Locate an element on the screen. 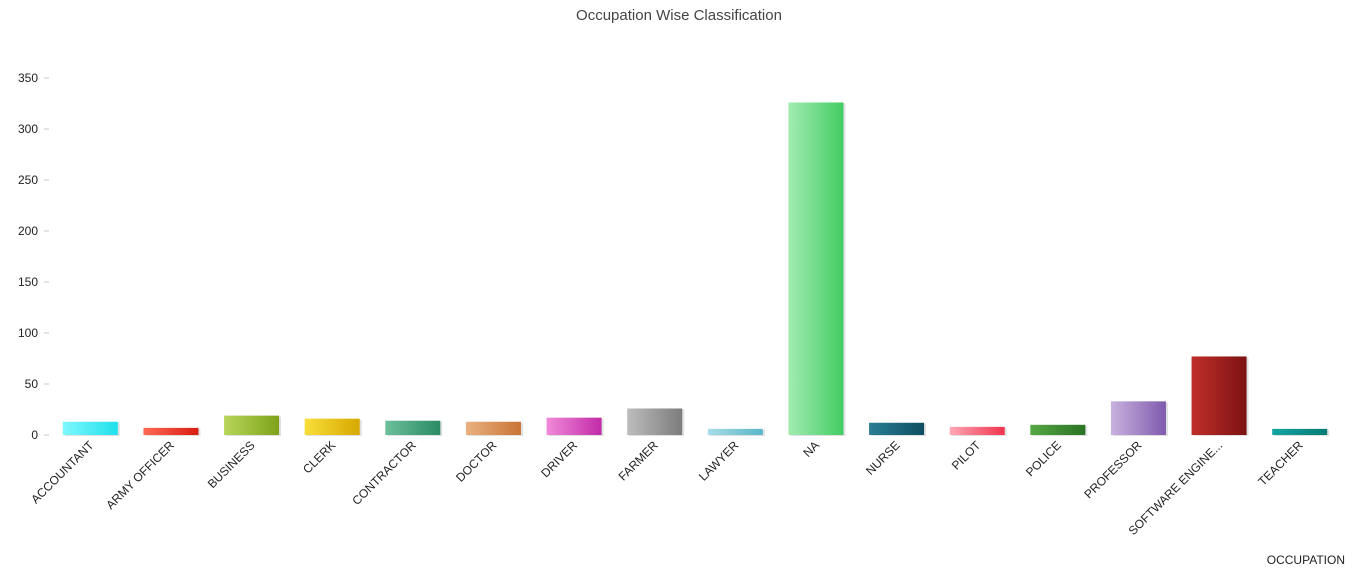  x-tick-label: DOCTOR is located at coordinates (476, 461).